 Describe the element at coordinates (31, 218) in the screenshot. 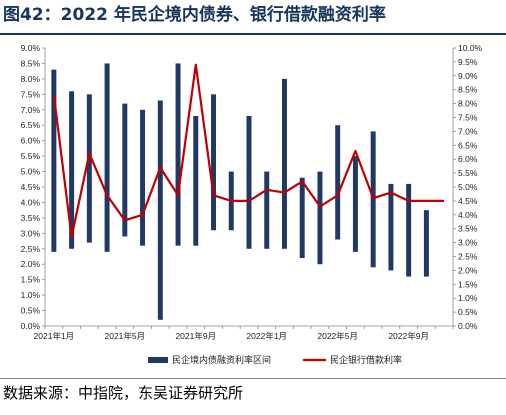

I see `left-tick-label: 3.5%` at that location.